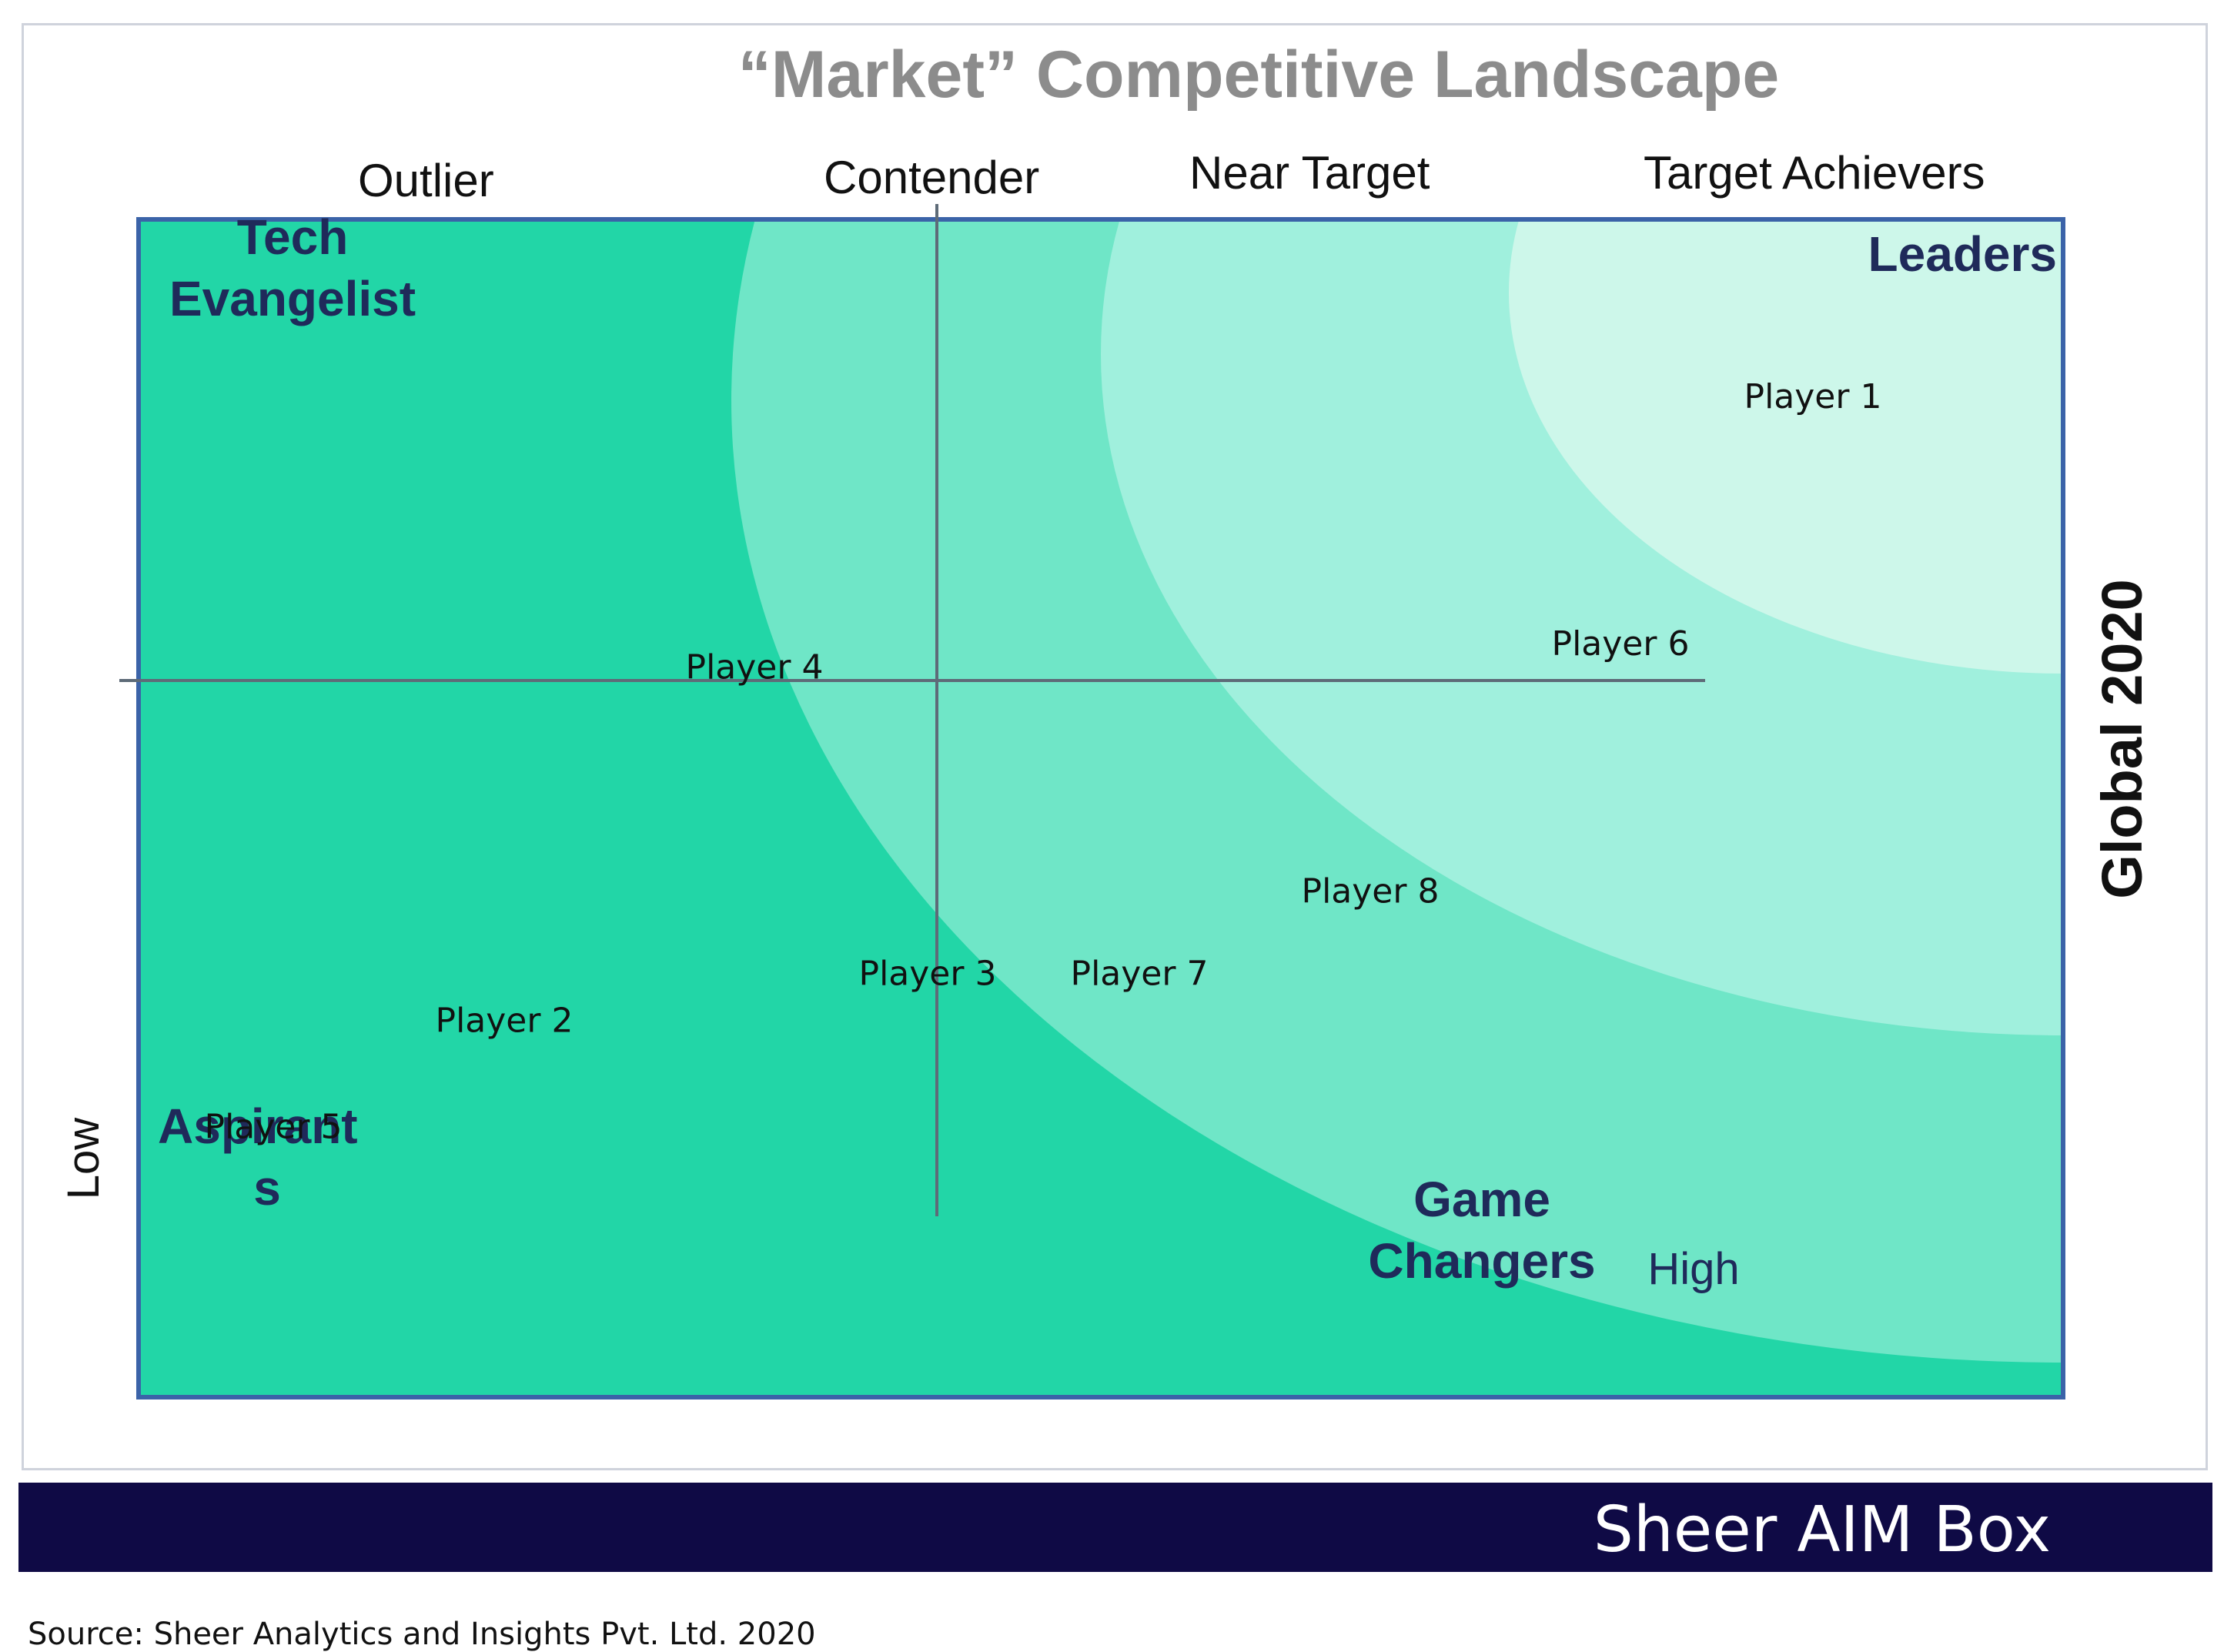  Describe the element at coordinates (267, 1188) in the screenshot. I see `quadrant-label-aspirant-s: s` at that location.